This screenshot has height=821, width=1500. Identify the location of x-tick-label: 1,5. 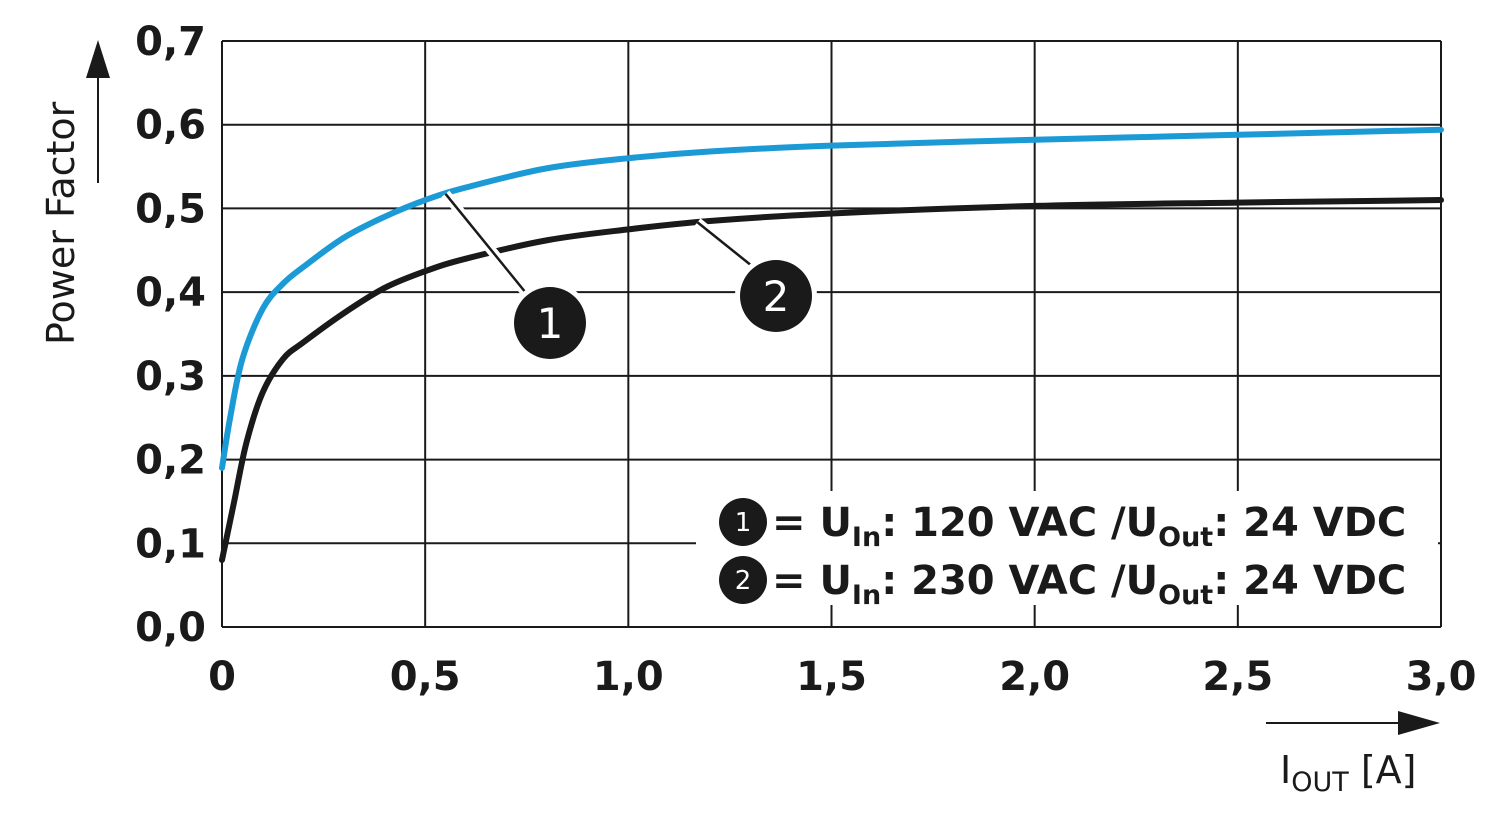
(831, 677).